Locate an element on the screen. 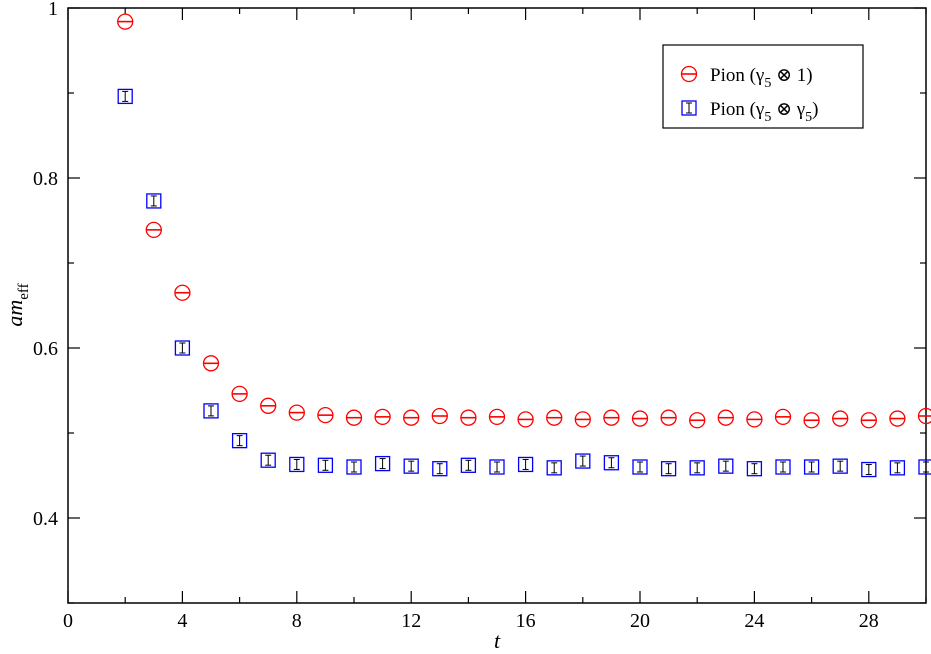 This screenshot has height=654, width=931. y-axis-title-subscript: eff is located at coordinates (24, 291).